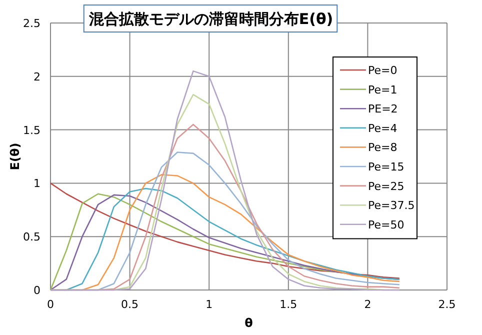 The width and height of the screenshot is (482, 335). I want to click on y-tick-label: 1, so click(37, 183).